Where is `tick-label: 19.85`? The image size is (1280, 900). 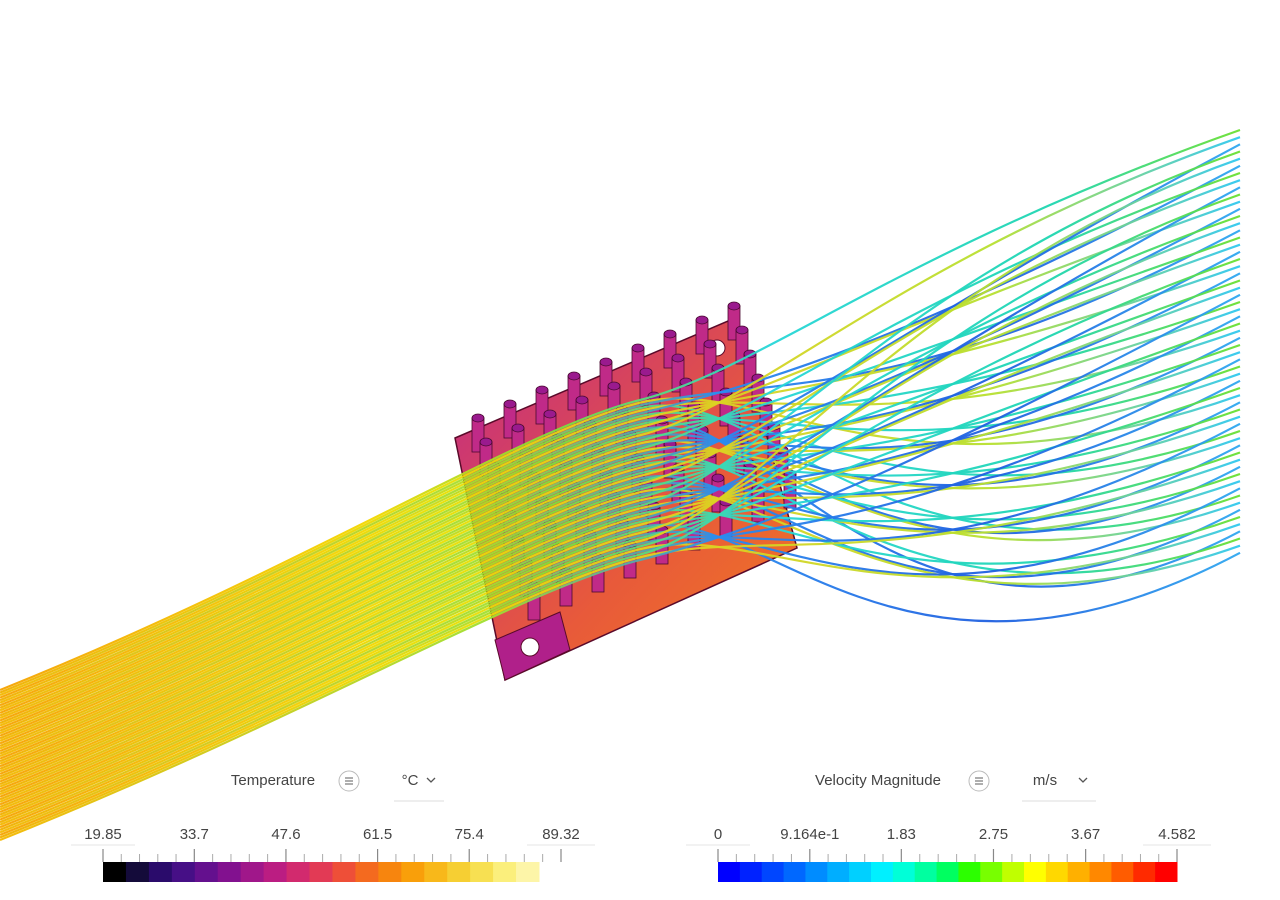
tick-label: 19.85 is located at coordinates (103, 834).